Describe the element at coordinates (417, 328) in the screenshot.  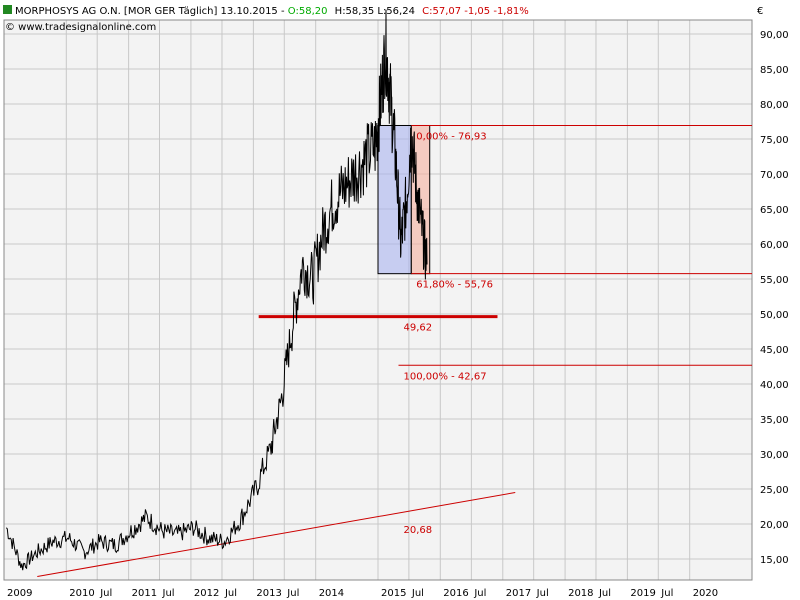
I see `support-label: 49,62` at that location.